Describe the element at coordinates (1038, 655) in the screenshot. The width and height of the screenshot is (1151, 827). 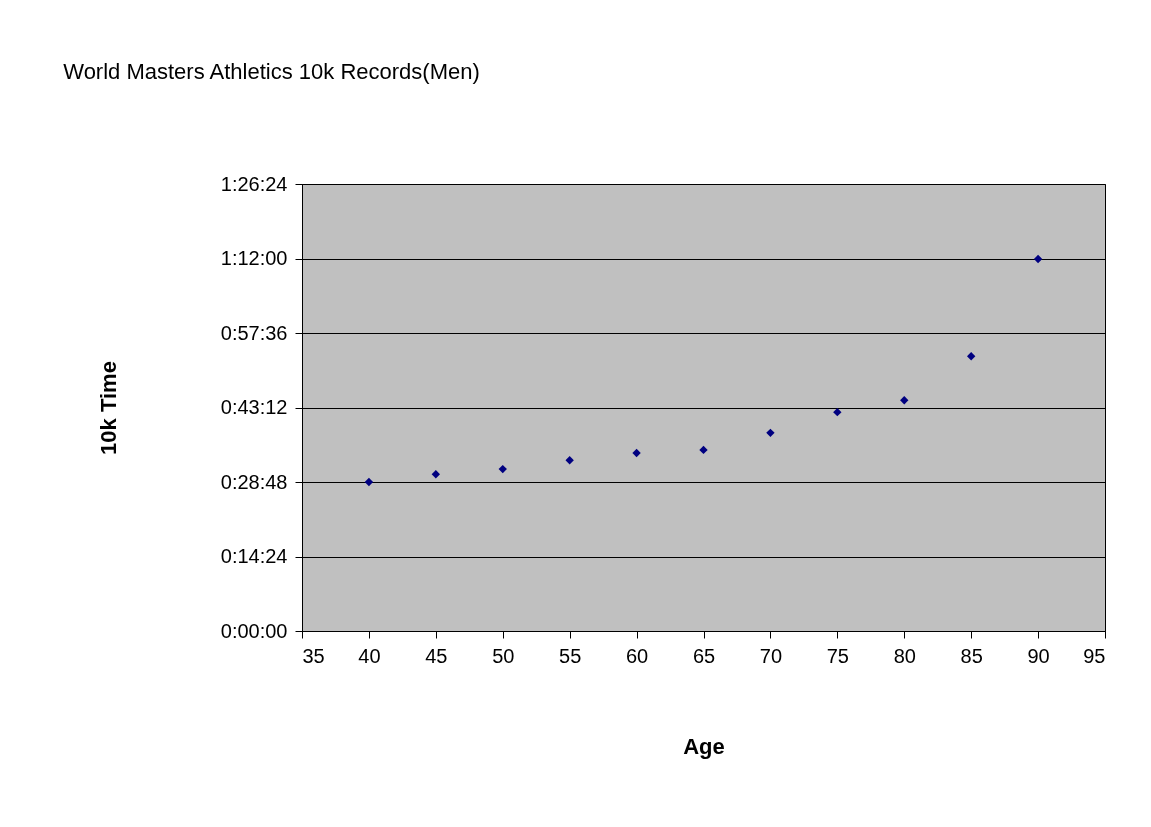
I see `x-tick-label: 90` at that location.